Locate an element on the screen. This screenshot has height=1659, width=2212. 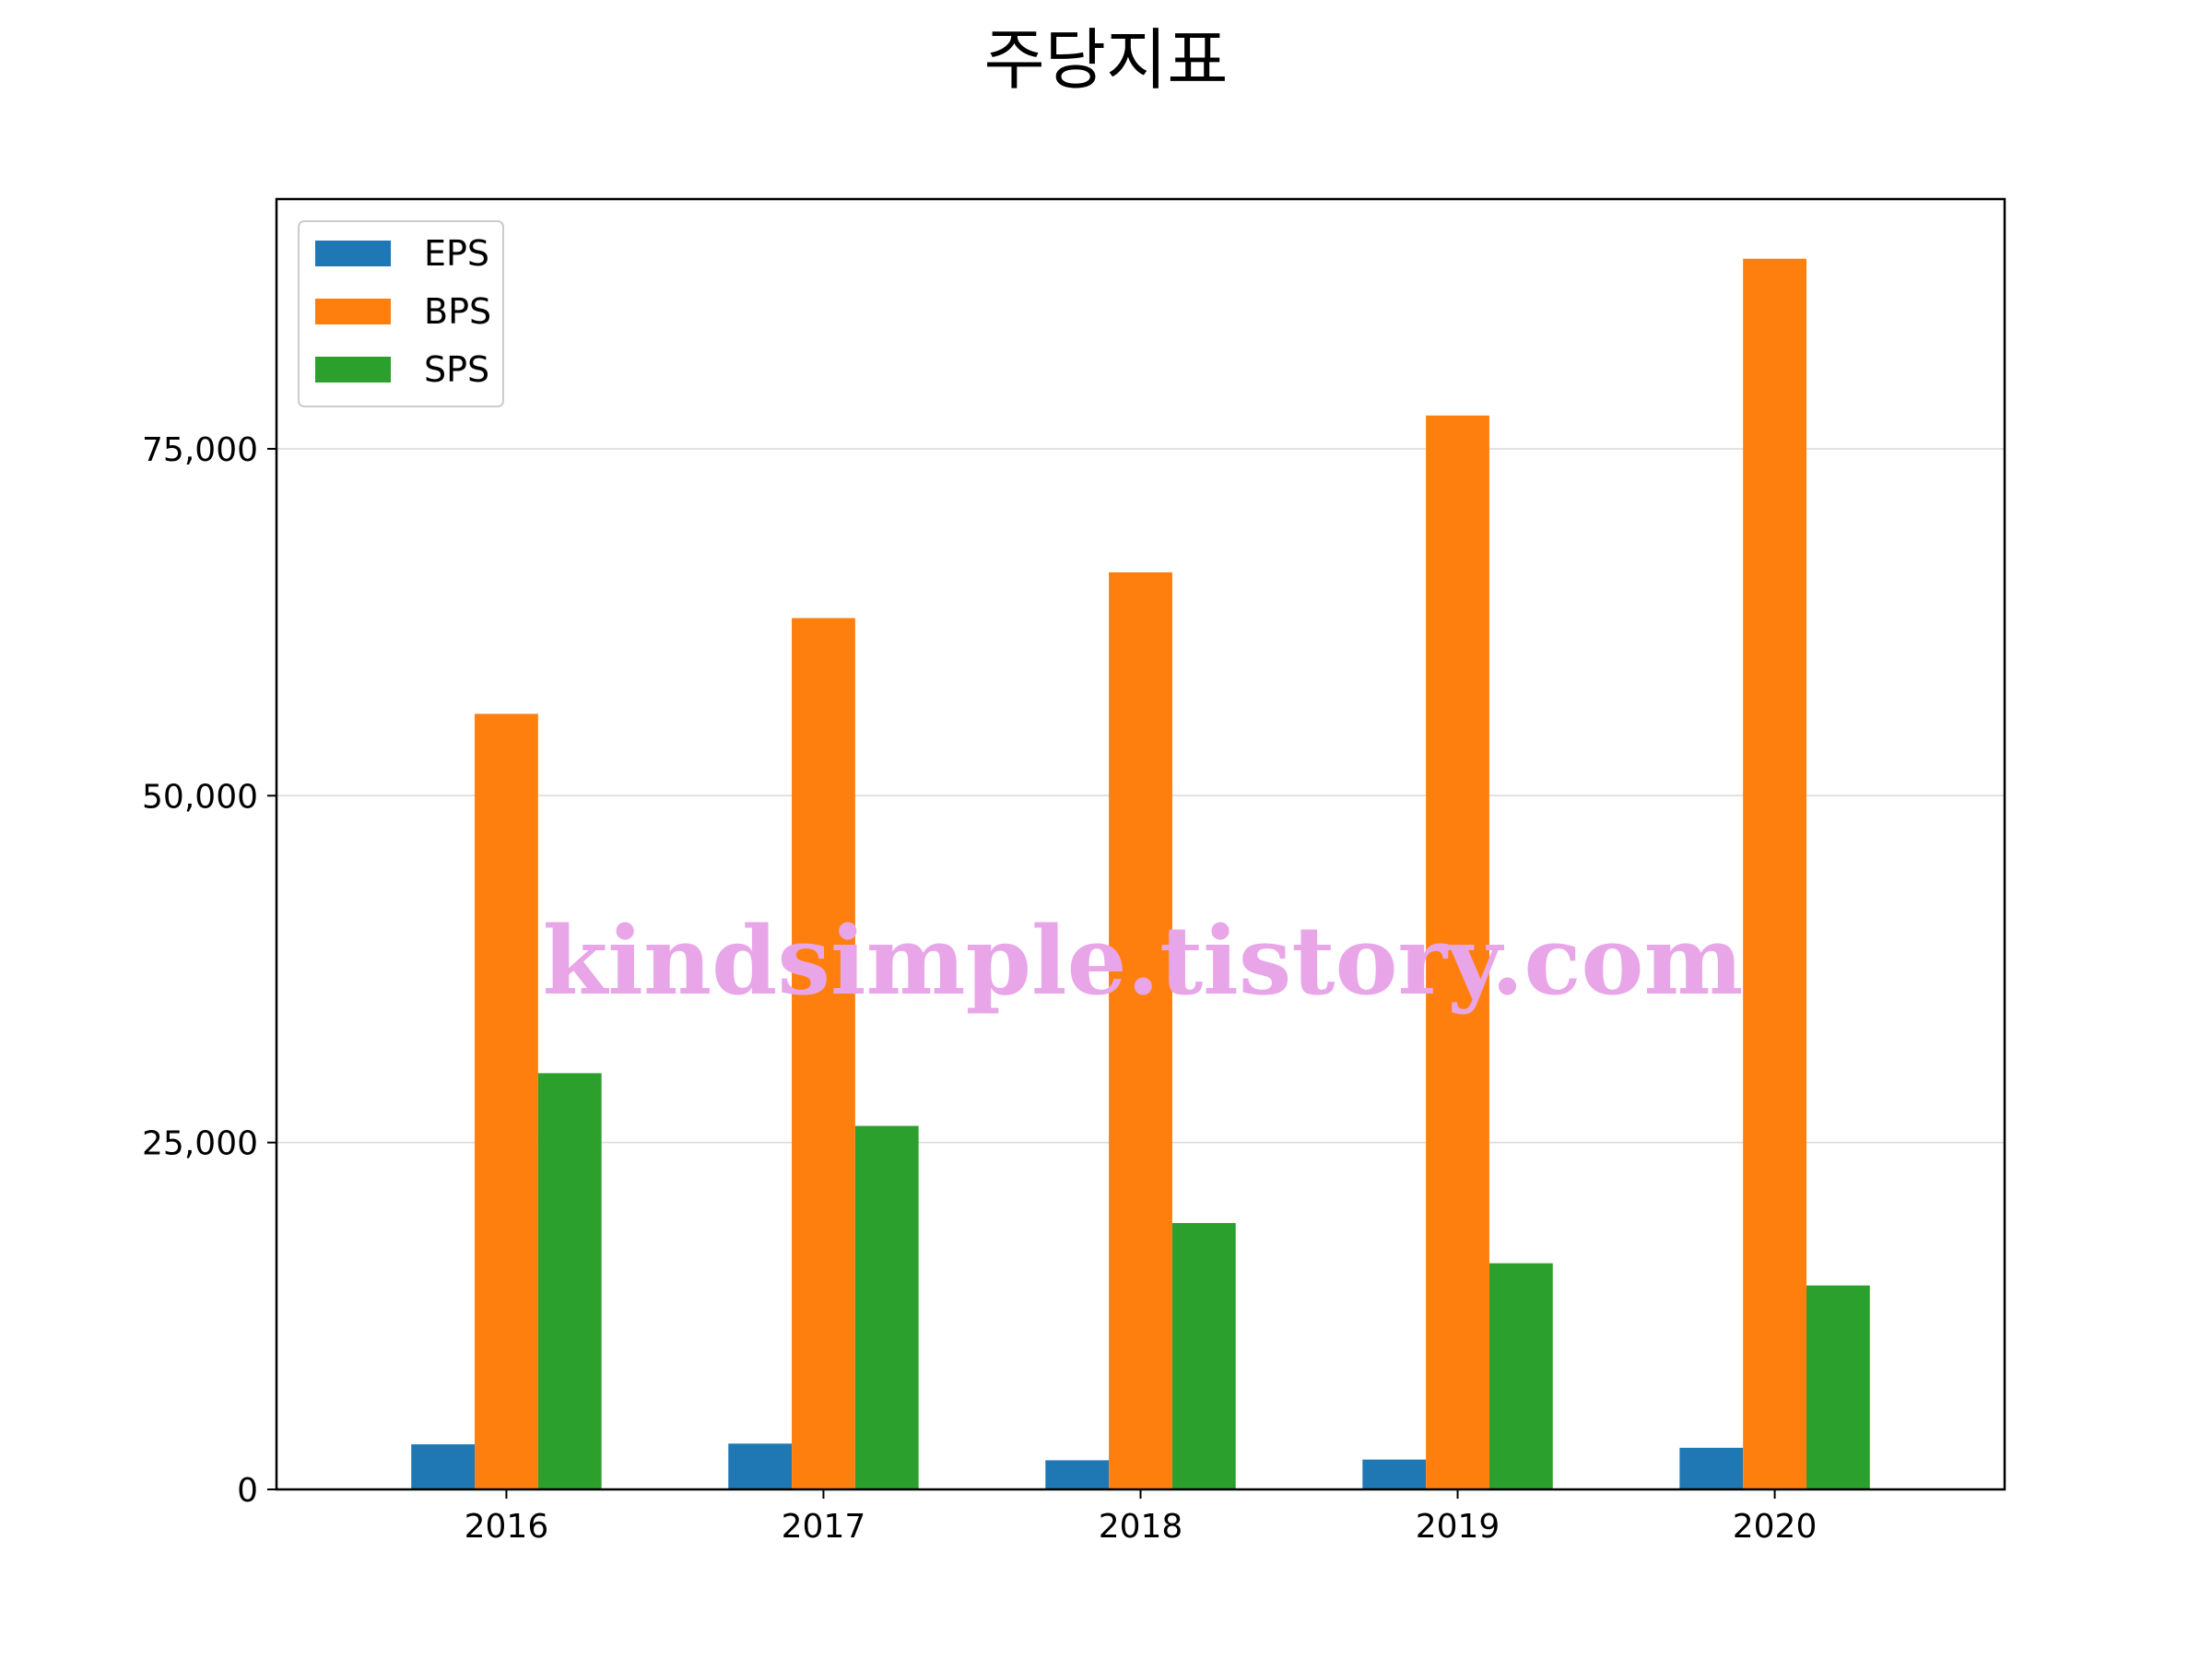
legend-swatch-bps is located at coordinates (353, 311).